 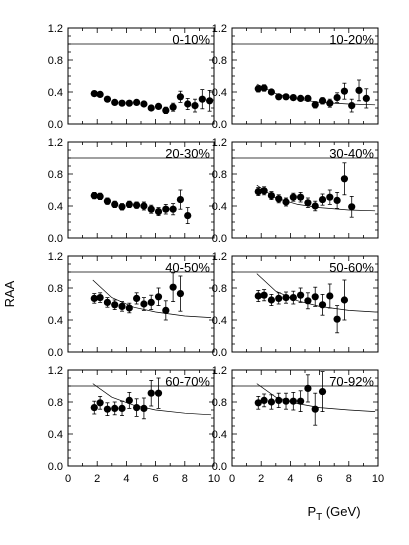 I want to click on panel-label: 60-70%, so click(x=187, y=381).